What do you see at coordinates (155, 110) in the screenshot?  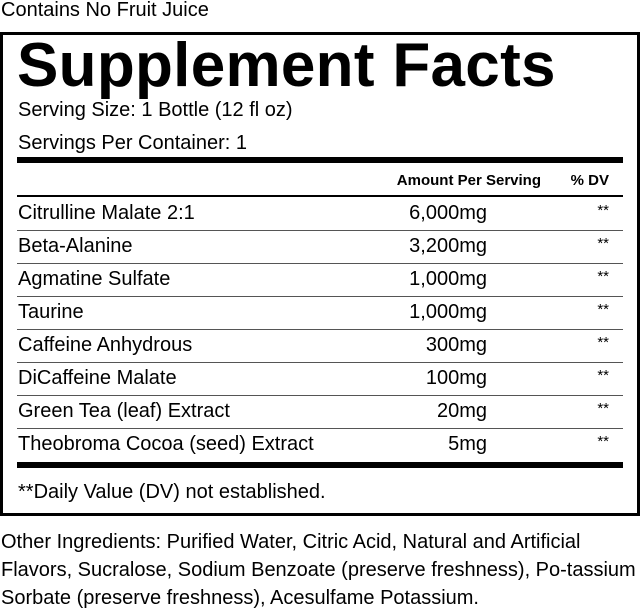 I see `serving-size: Serving Size: 1 Bottle (12 fl oz)` at bounding box center [155, 110].